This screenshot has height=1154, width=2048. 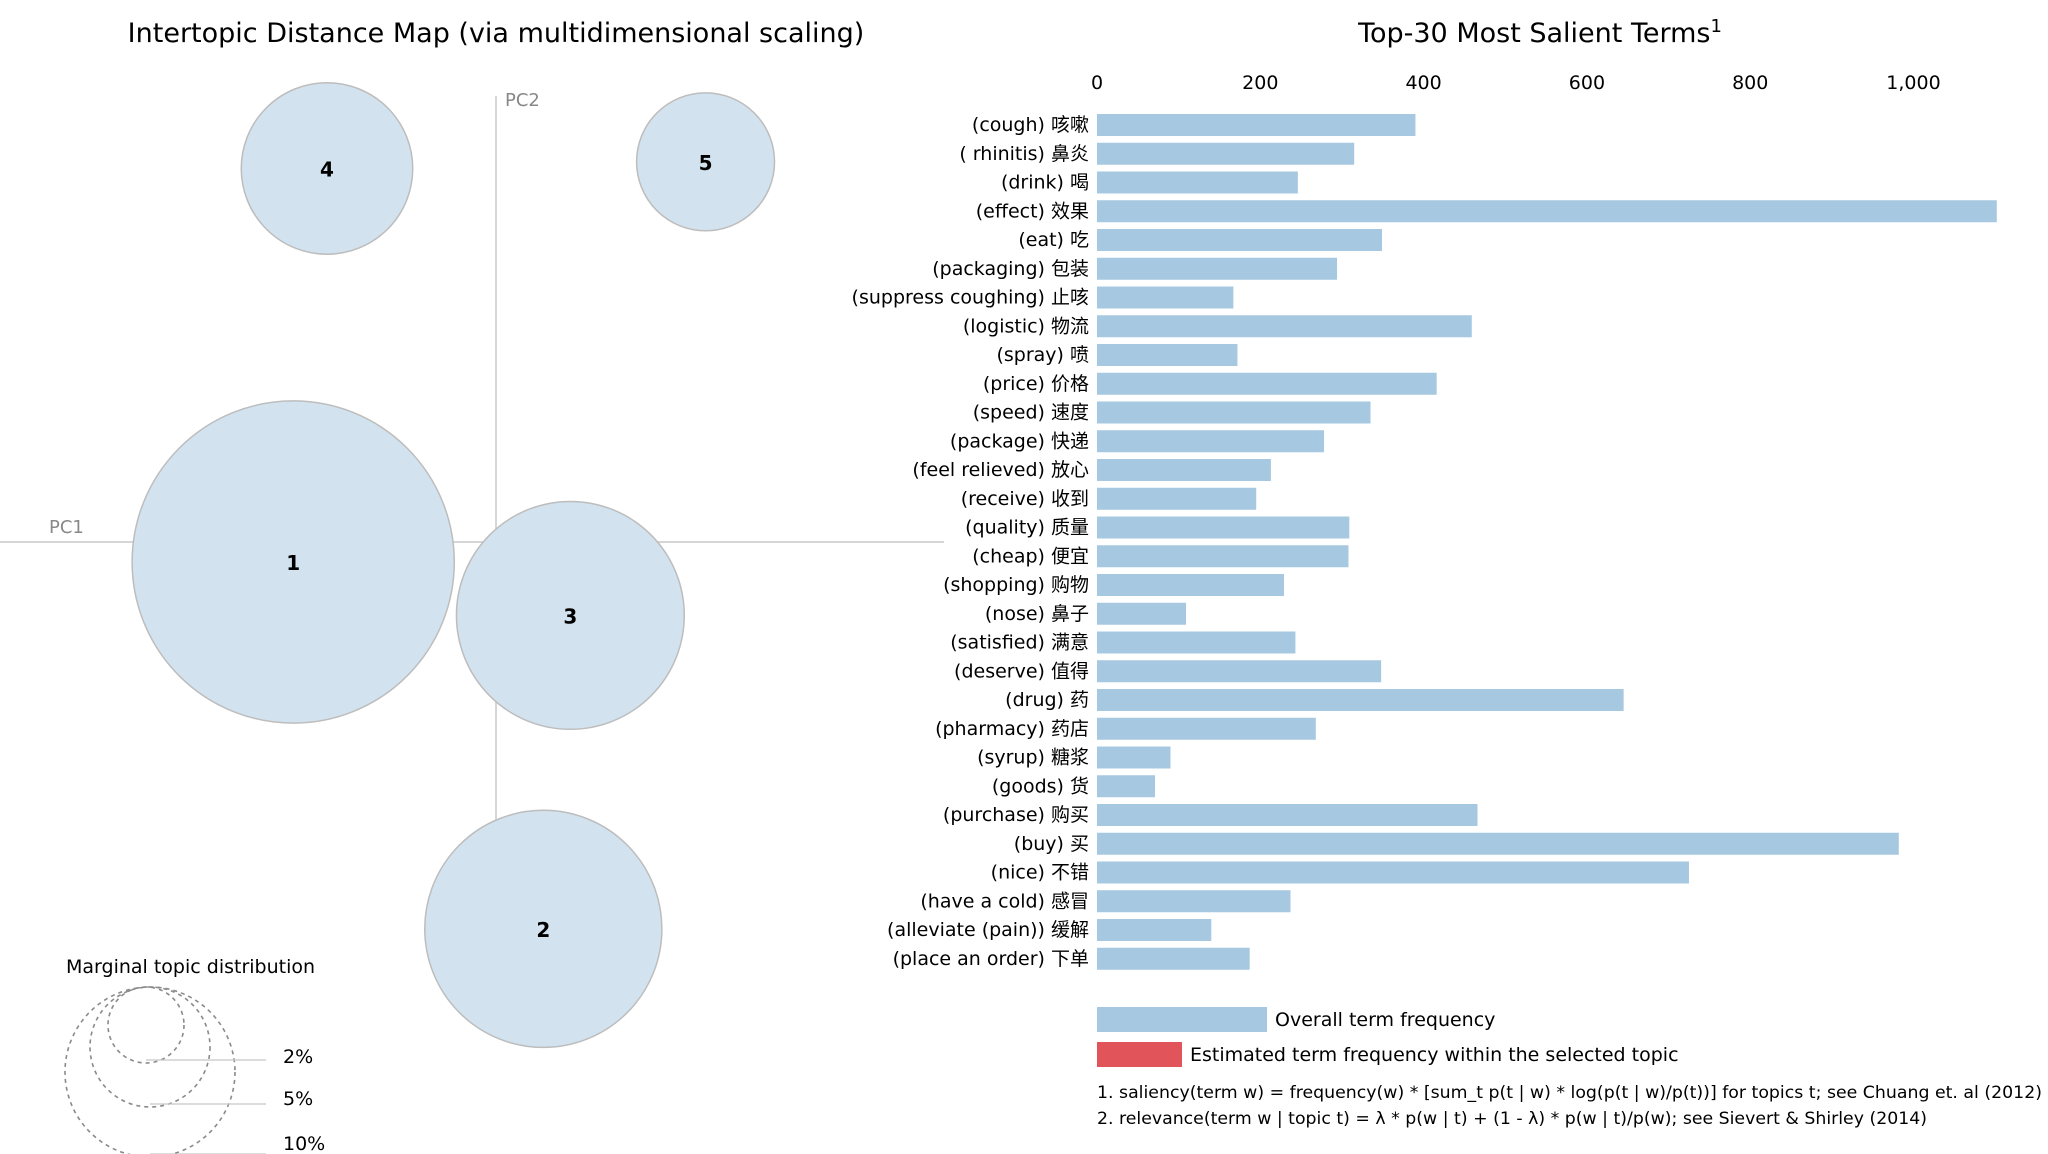 I want to click on pc2-axis-label: PC2, so click(x=522, y=100).